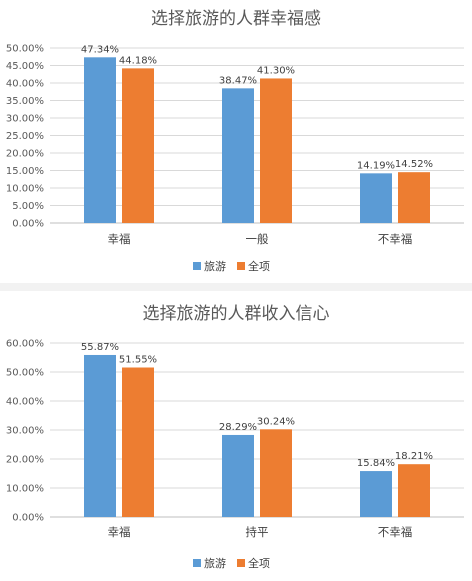  Describe the element at coordinates (257, 532) in the screenshot. I see `x-category-label: 持平` at that location.